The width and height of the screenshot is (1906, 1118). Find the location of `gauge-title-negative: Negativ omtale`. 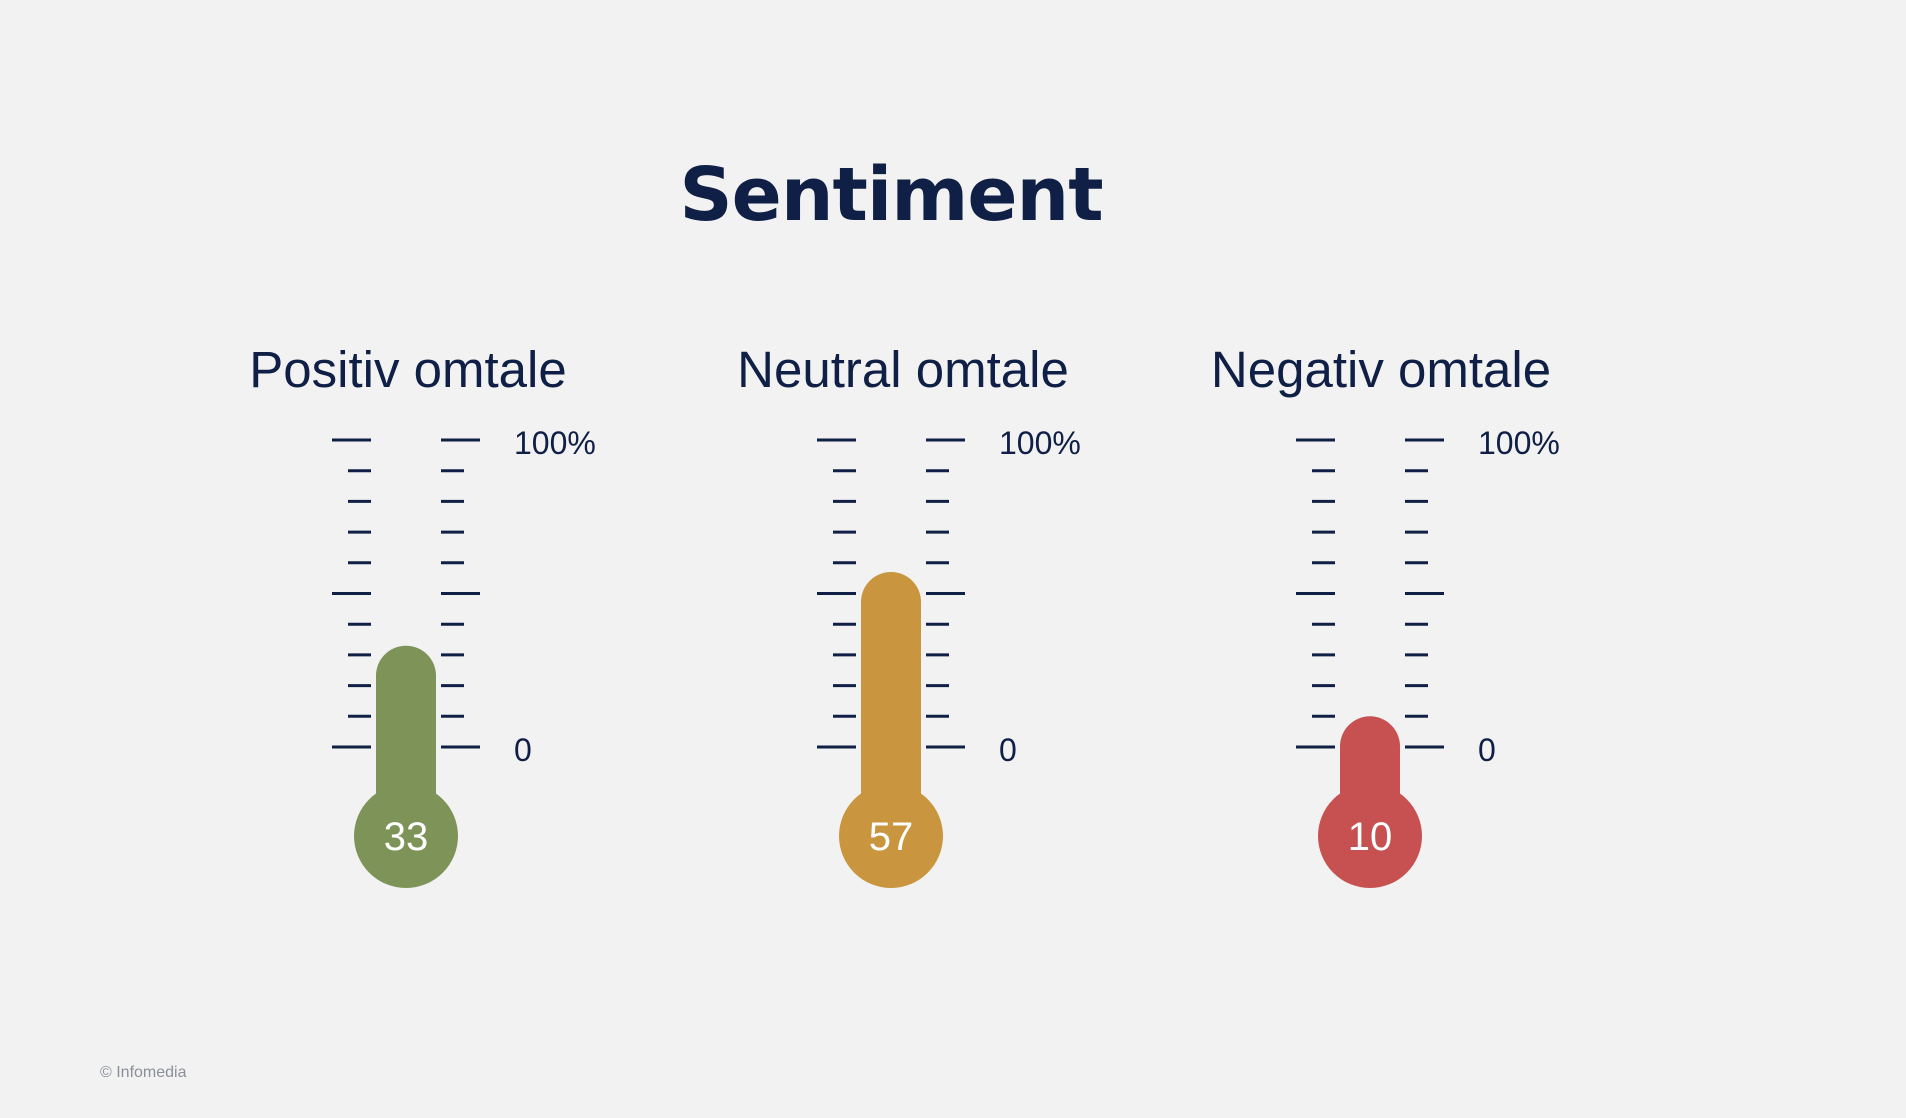

gauge-title-negative: Negativ omtale is located at coordinates (1381, 369).